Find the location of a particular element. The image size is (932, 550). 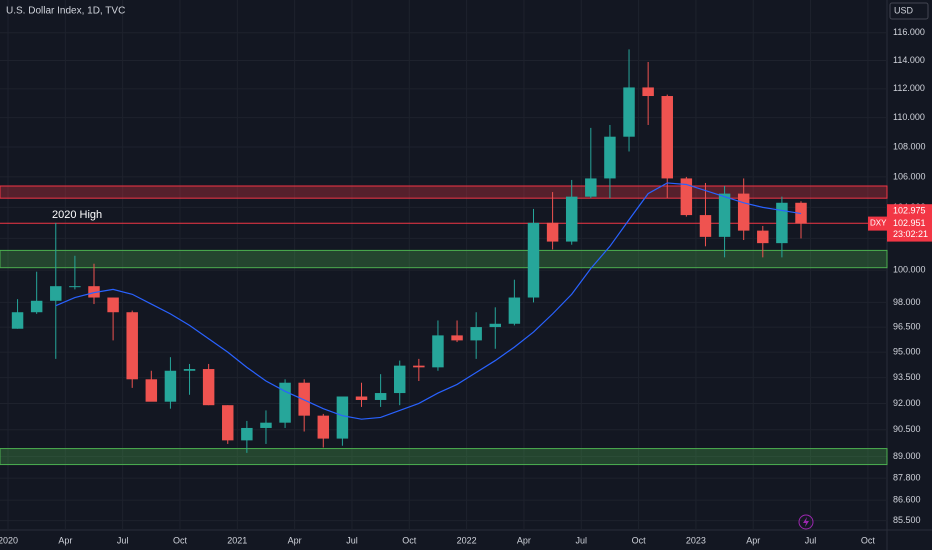

x-tick-label: 2021 is located at coordinates (237, 540).